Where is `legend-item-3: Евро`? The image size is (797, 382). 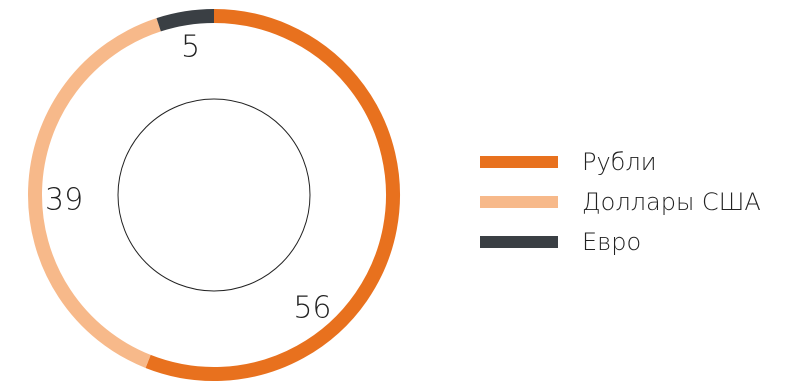 legend-item-3: Евро is located at coordinates (620, 242).